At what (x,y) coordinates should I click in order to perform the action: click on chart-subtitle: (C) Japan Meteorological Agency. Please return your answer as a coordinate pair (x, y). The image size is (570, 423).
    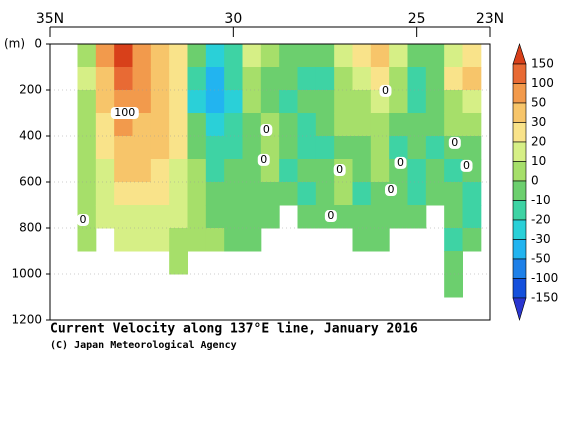
    Looking at the image, I should click on (143, 345).